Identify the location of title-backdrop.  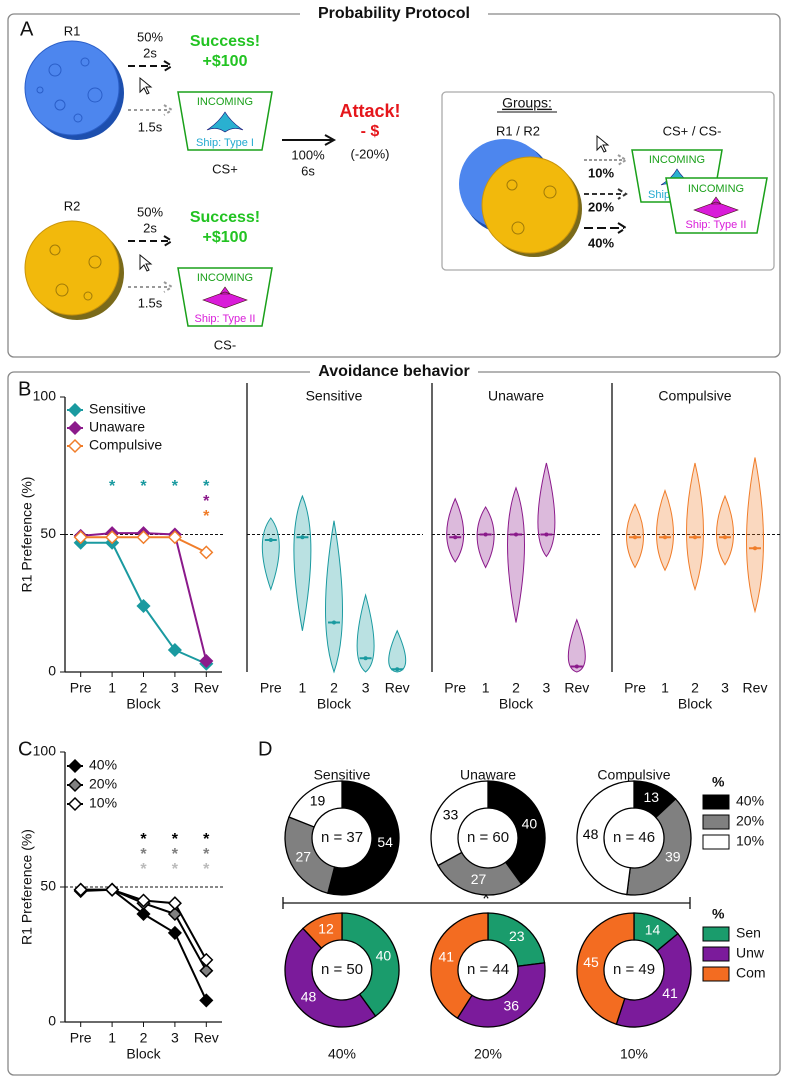
(394, 14).